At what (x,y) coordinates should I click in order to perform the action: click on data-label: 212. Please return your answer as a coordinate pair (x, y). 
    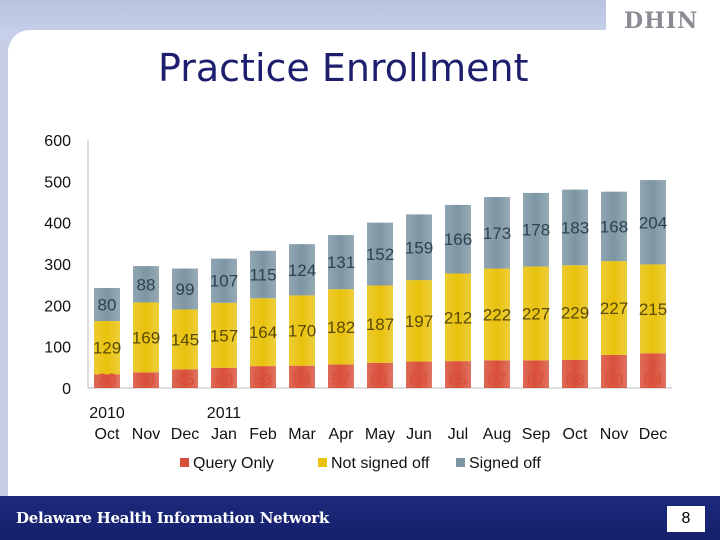
    Looking at the image, I should click on (458, 317).